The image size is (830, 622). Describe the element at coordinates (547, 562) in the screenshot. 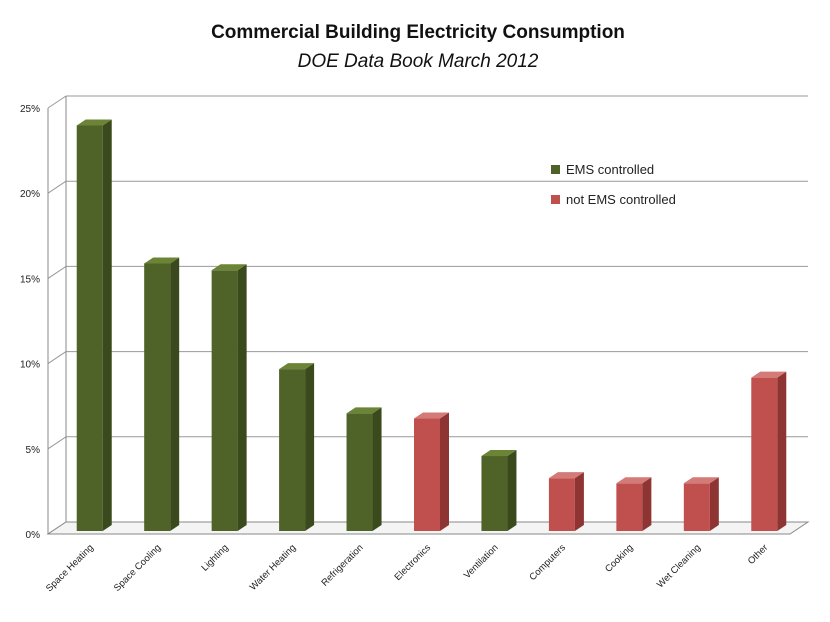

I see `category-label: Computers` at that location.